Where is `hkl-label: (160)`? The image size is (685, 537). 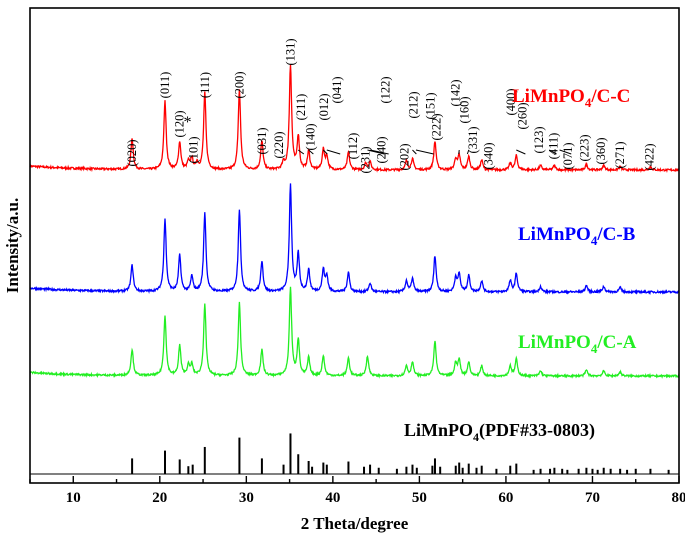
hkl-label: (160) is located at coordinates (464, 109).